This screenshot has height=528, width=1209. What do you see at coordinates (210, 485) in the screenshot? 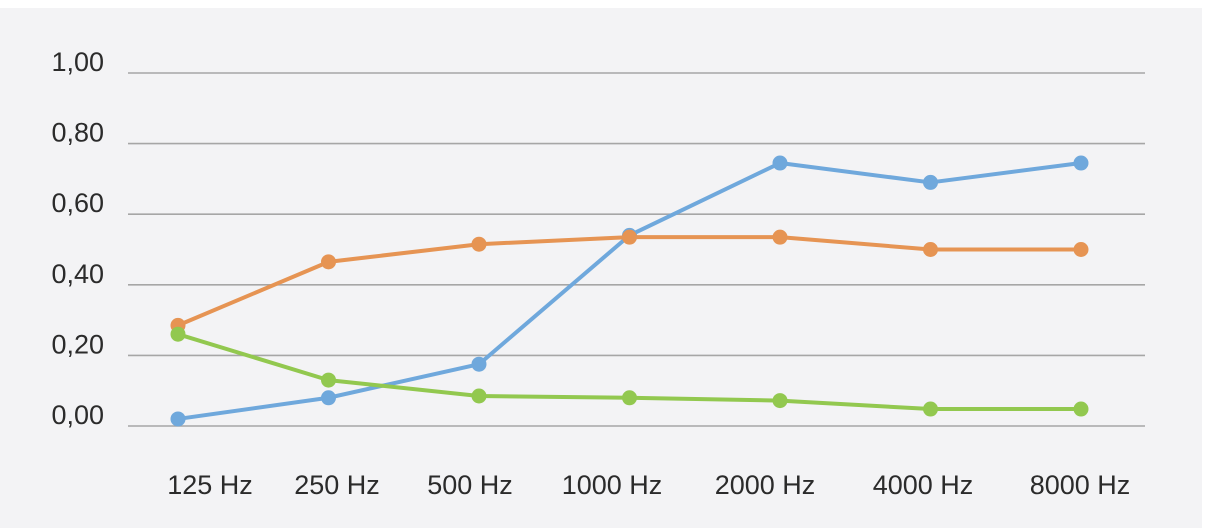
I see `x-tick-label: 125 Hz` at bounding box center [210, 485].